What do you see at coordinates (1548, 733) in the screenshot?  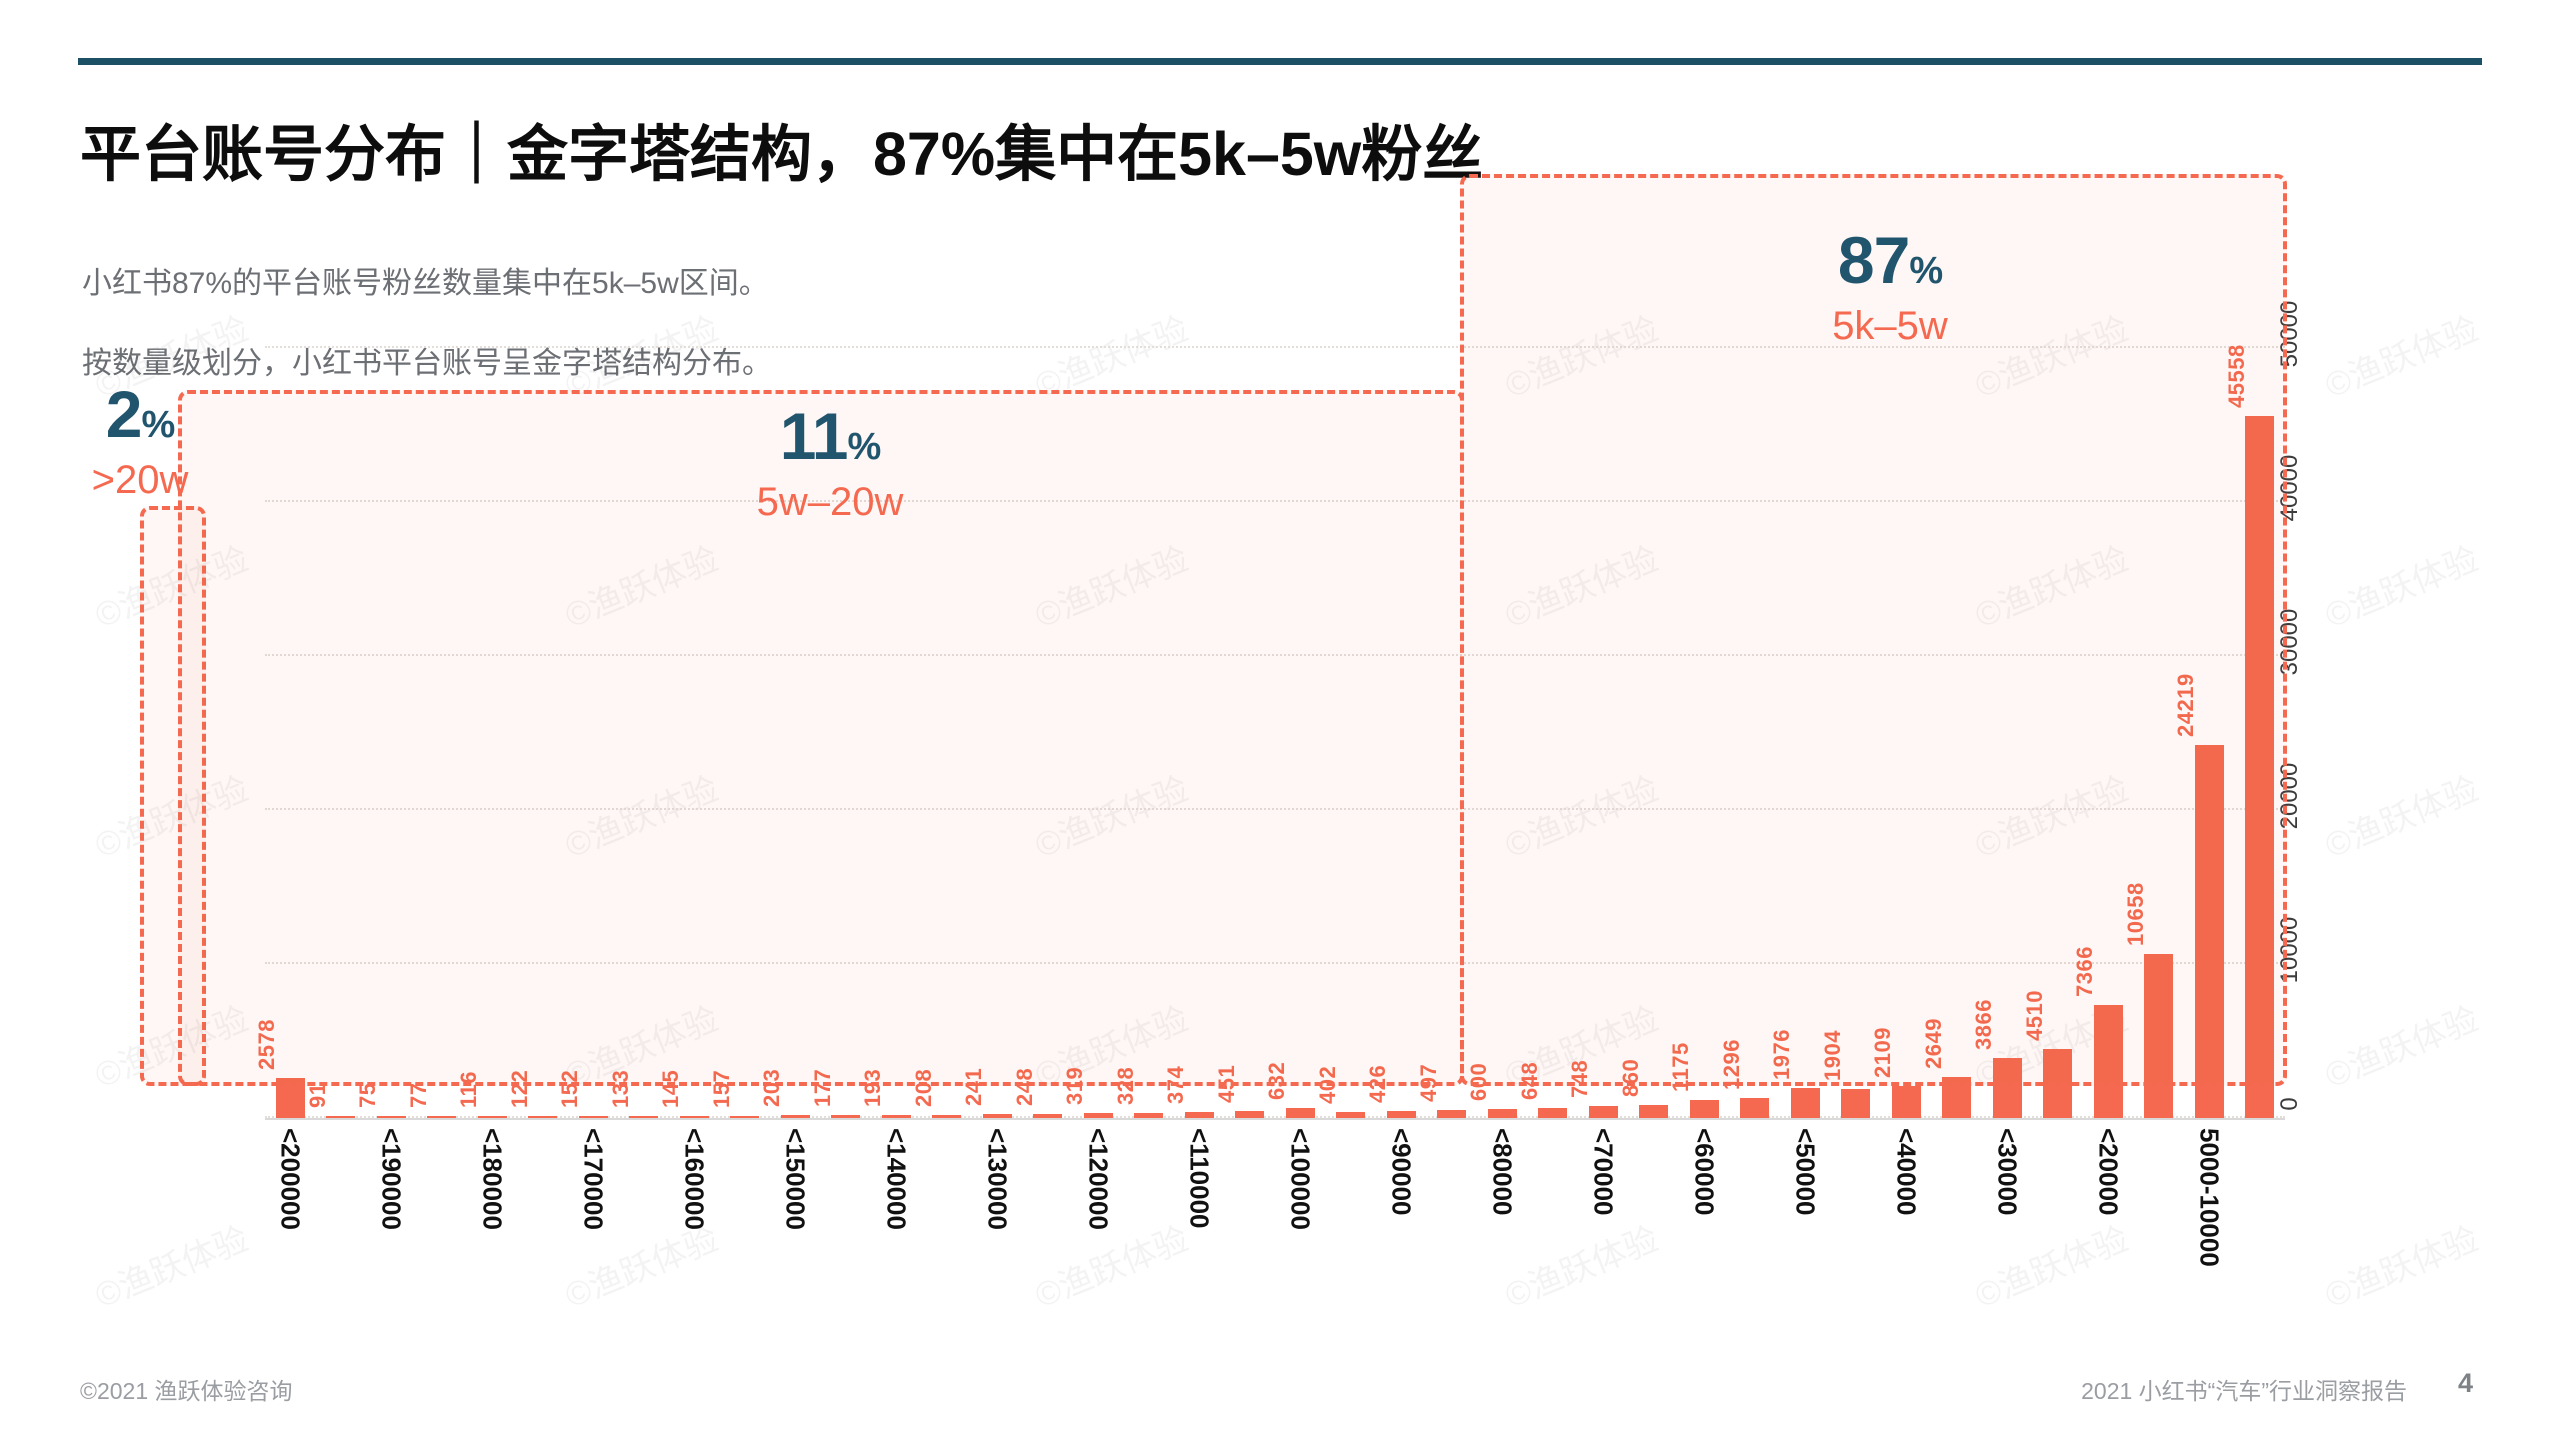 I see `bar-cell: 648` at bounding box center [1548, 733].